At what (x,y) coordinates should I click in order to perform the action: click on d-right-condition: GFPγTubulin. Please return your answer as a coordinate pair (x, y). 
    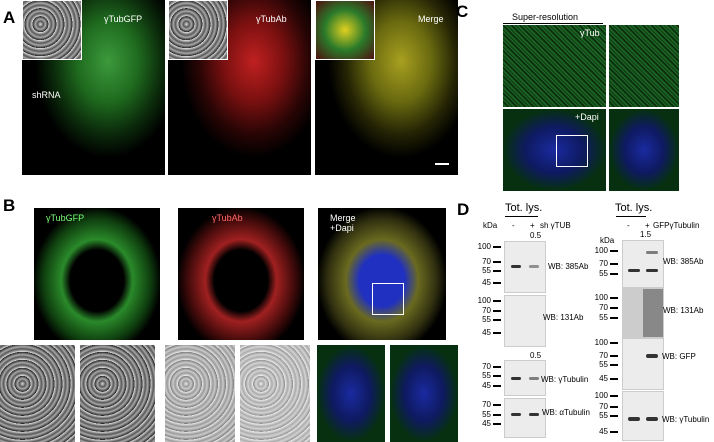
    Looking at the image, I should click on (676, 225).